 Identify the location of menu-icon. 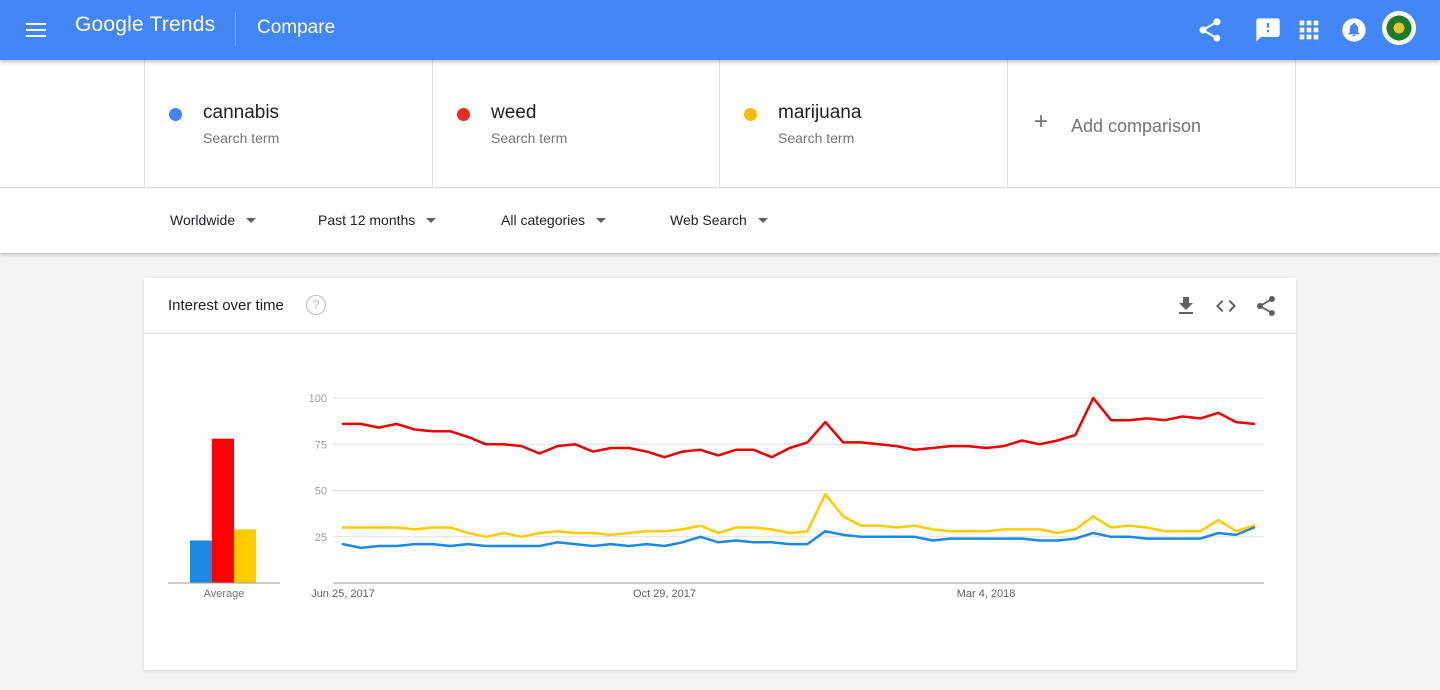
(36, 30).